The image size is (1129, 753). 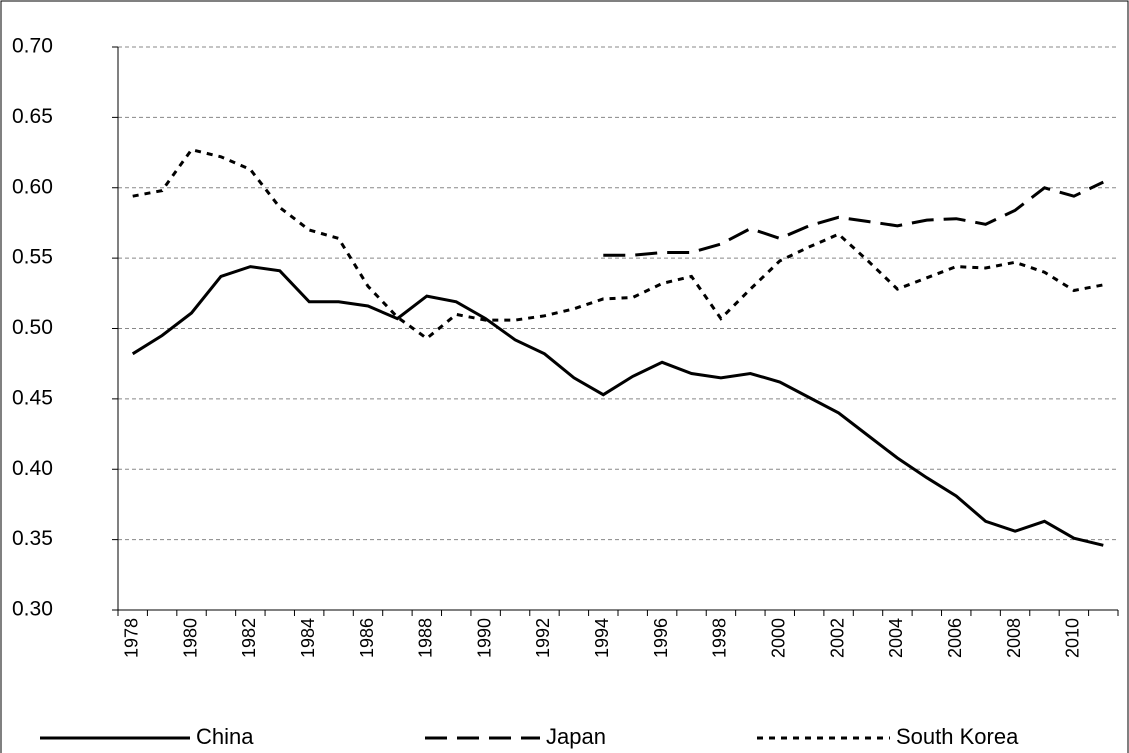 What do you see at coordinates (32, 397) in the screenshot?
I see `y-tick-label: 0.45` at bounding box center [32, 397].